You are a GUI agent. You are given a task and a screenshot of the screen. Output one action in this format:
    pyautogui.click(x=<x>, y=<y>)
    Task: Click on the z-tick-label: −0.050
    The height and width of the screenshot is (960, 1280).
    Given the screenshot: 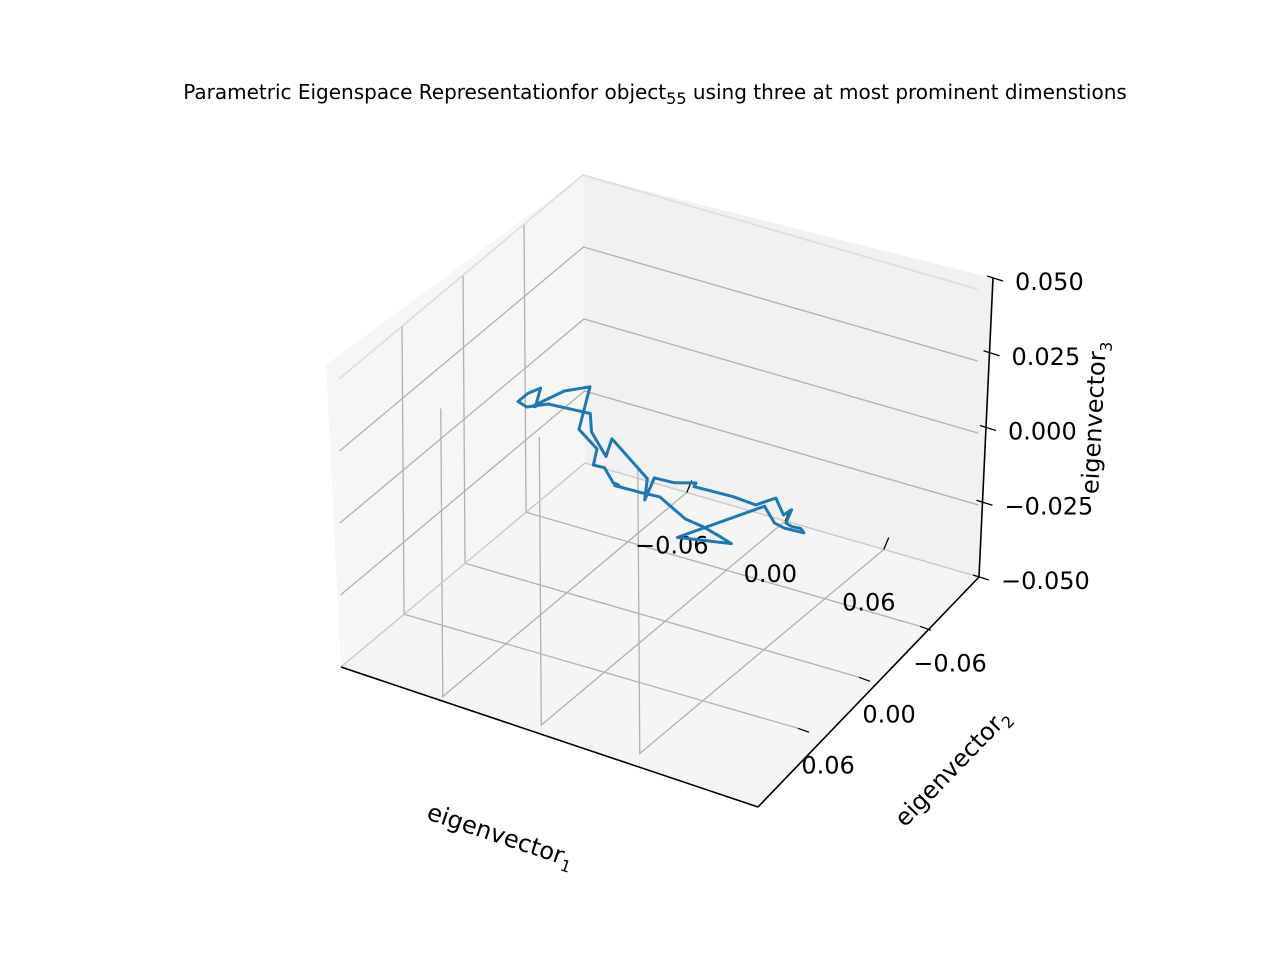 What is the action you would take?
    pyautogui.click(x=1045, y=581)
    